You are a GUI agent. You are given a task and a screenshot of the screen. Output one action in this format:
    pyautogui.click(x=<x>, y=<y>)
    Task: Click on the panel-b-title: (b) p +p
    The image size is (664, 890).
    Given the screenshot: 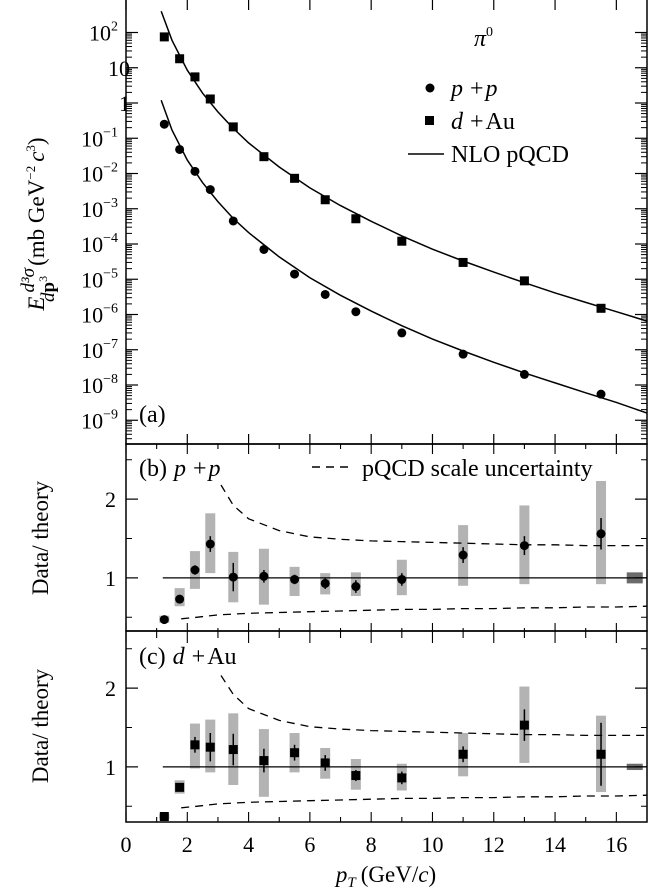 What is the action you would take?
    pyautogui.click(x=180, y=469)
    